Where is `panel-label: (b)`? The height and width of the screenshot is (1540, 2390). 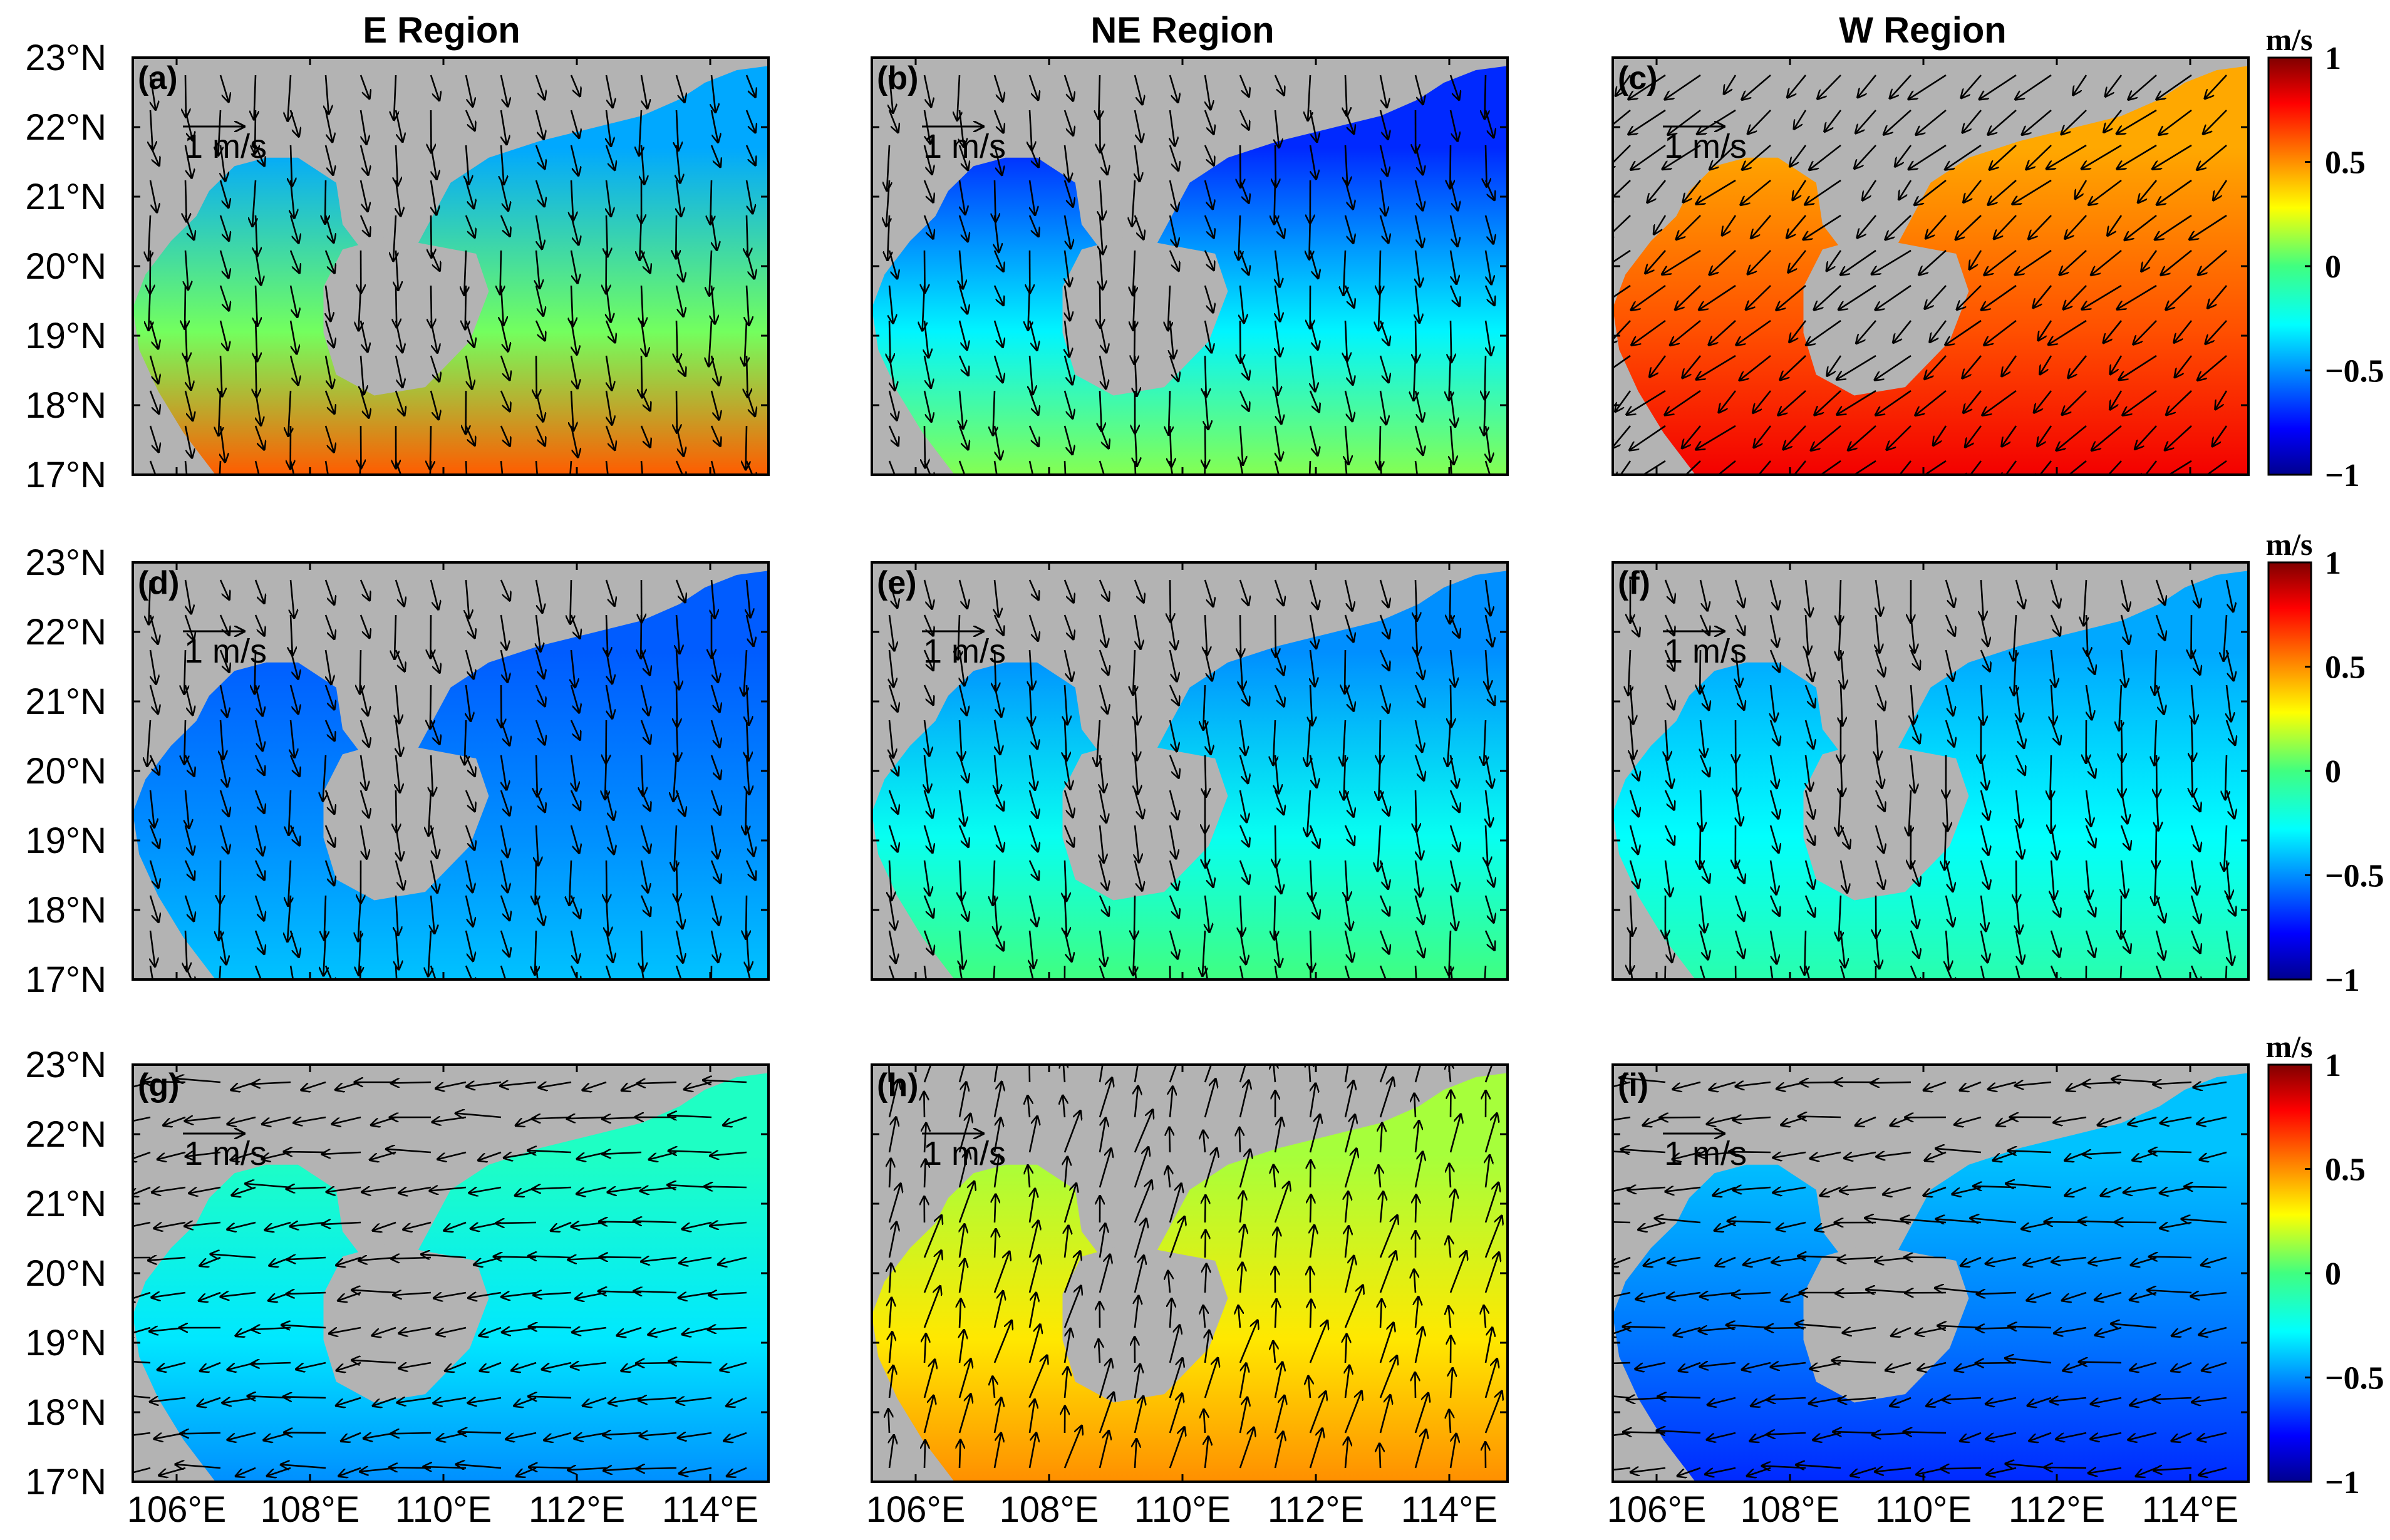 panel-label: (b) is located at coordinates (897, 78).